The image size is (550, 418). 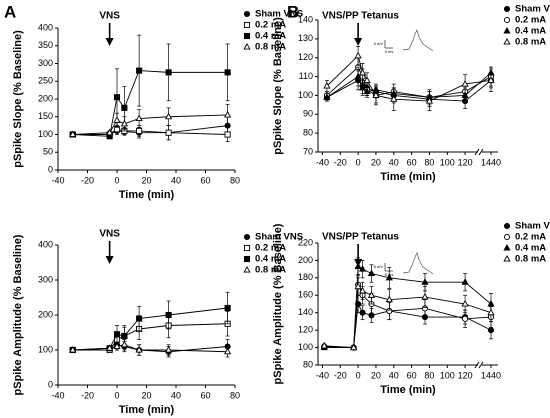 What do you see at coordinates (360, 237) in the screenshot?
I see `annotation: VNS/PP Tetanus` at bounding box center [360, 237].